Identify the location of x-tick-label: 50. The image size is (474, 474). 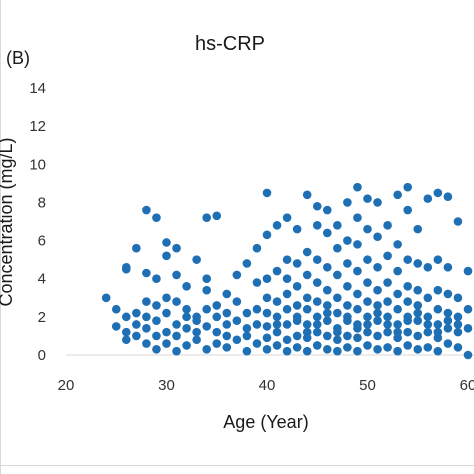
(367, 385).